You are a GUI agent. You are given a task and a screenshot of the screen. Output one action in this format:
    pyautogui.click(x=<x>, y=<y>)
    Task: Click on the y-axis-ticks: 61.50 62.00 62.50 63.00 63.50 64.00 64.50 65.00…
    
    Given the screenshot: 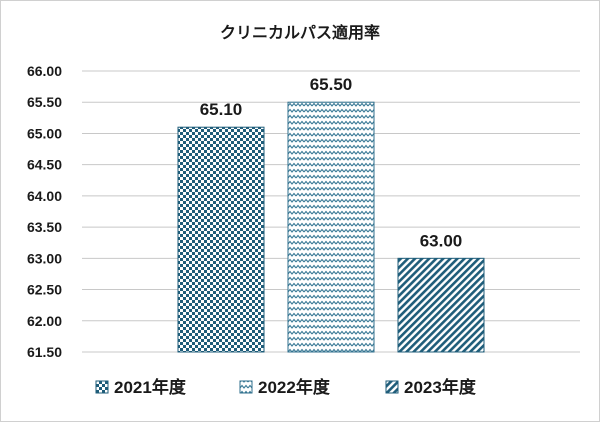 What is the action you would take?
    pyautogui.click(x=44, y=211)
    